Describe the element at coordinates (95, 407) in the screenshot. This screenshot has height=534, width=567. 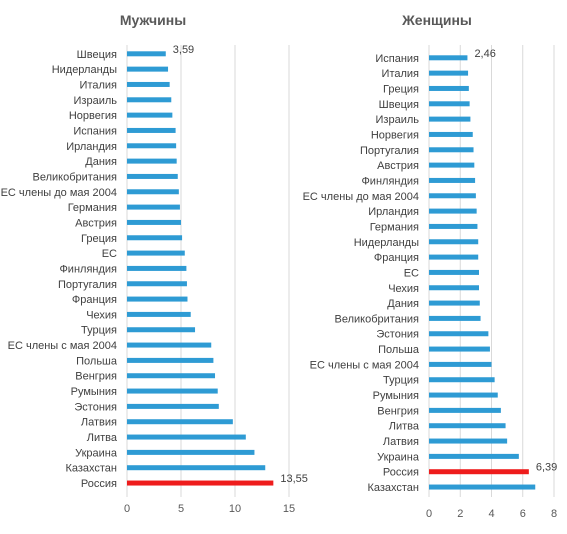
I see `category-label: Эстония` at that location.